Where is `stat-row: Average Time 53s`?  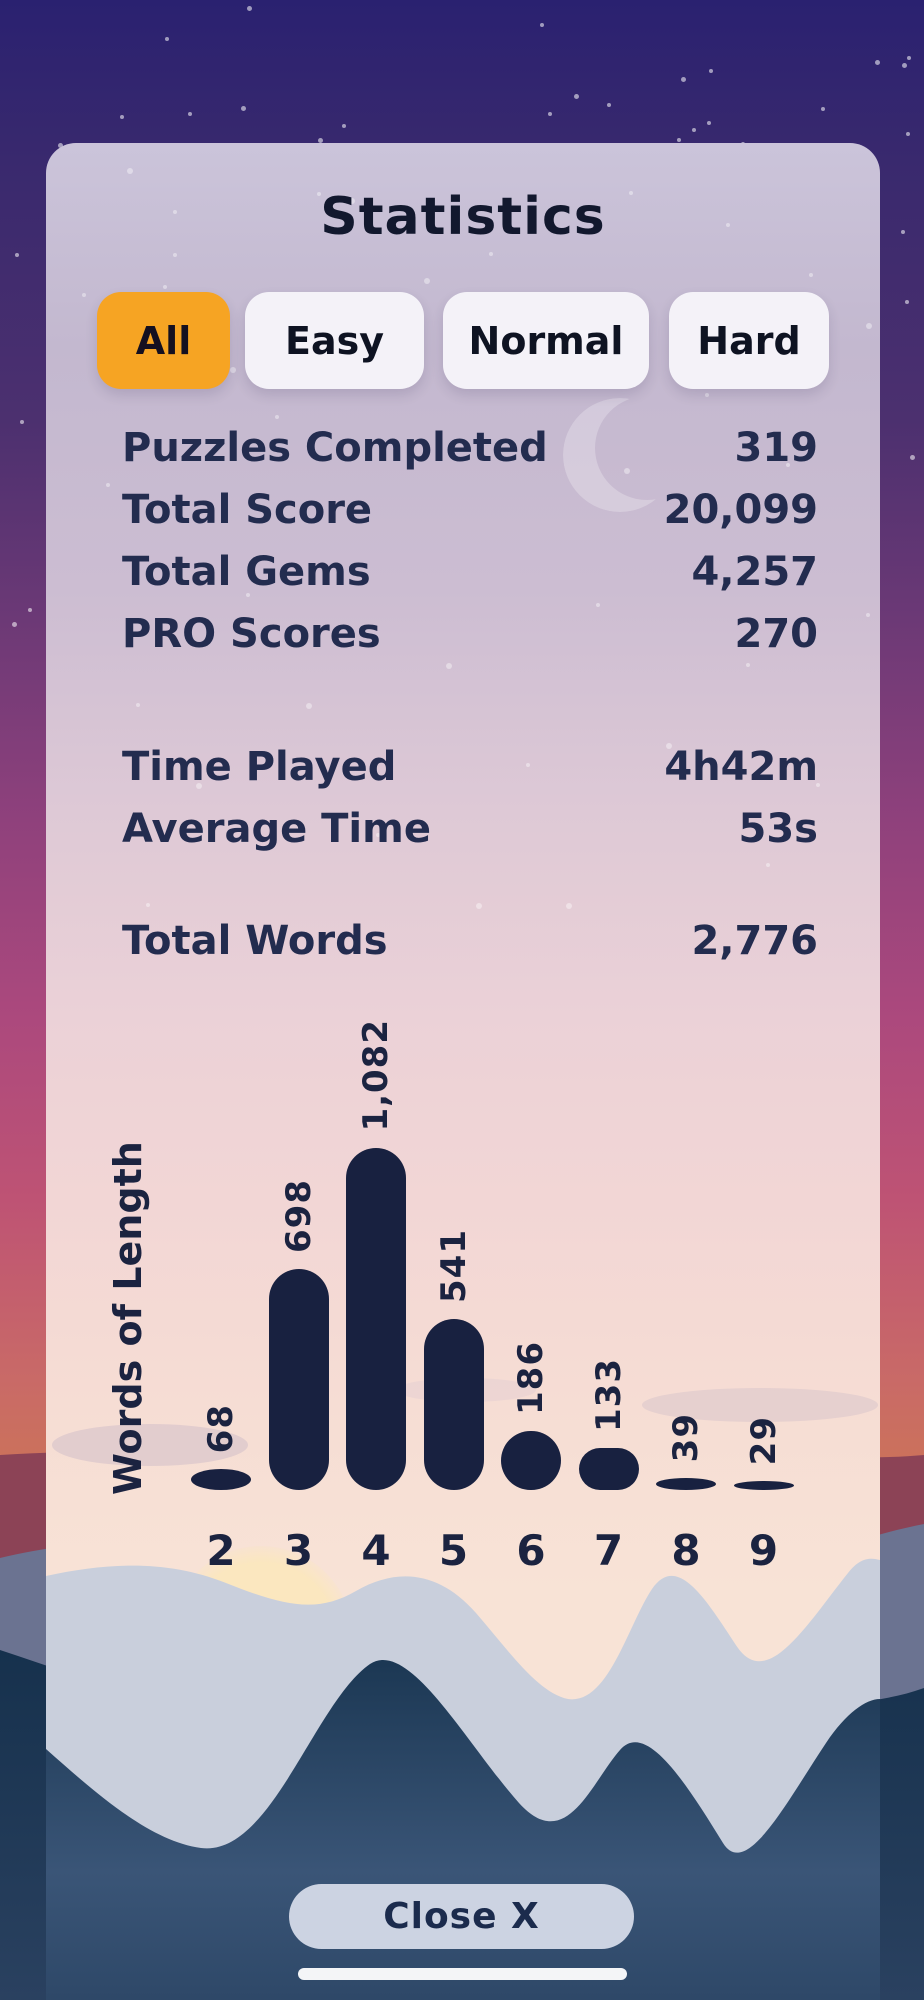
stat-row: Average Time 53s is located at coordinates (470, 829).